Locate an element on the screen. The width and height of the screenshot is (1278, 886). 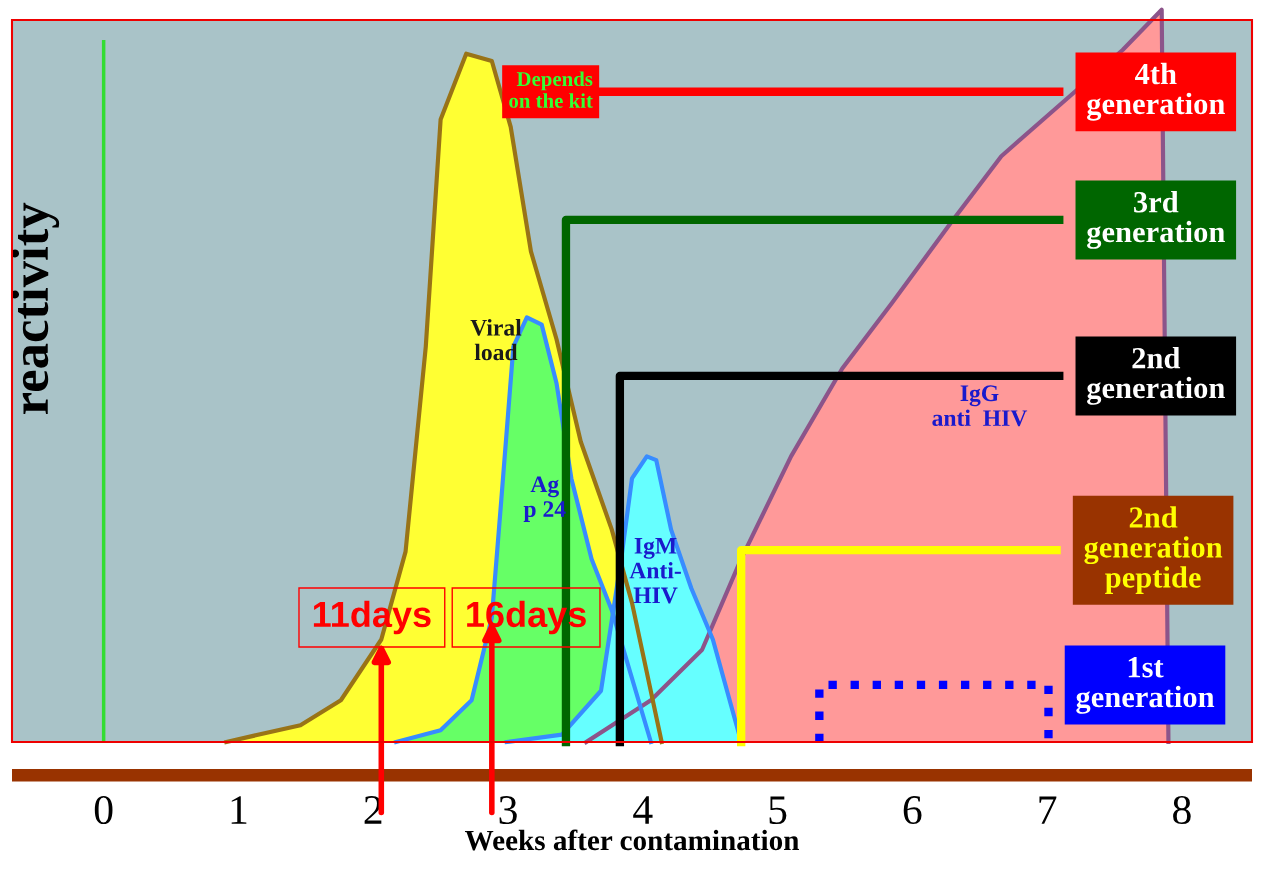
annotation: Depends on the kit is located at coordinates (551, 89).